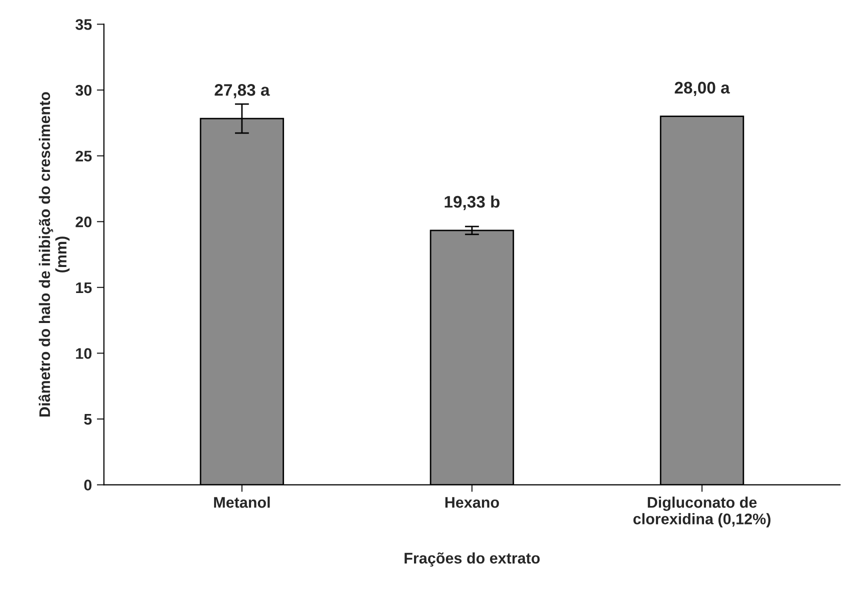 The width and height of the screenshot is (866, 606). Describe the element at coordinates (83, 24) in the screenshot. I see `y-tick-label: 35` at that location.